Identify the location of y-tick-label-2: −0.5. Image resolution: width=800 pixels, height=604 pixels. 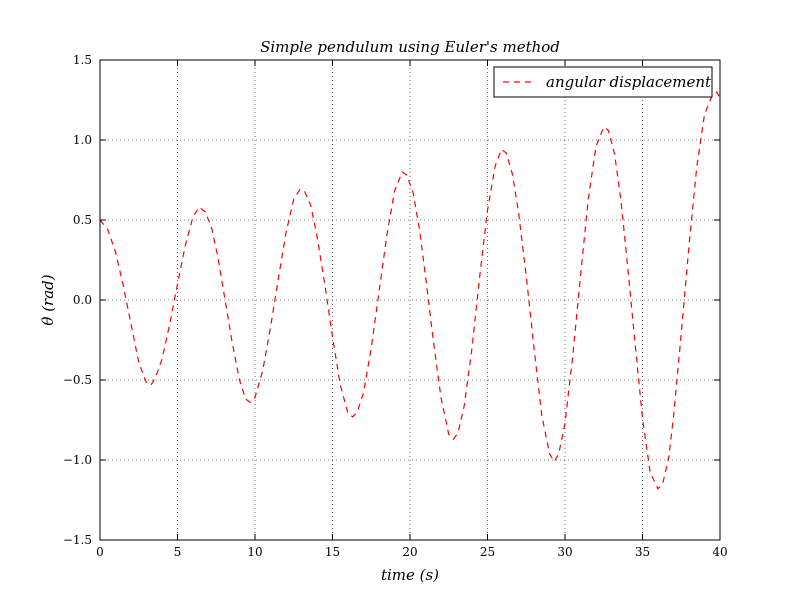
(77, 380).